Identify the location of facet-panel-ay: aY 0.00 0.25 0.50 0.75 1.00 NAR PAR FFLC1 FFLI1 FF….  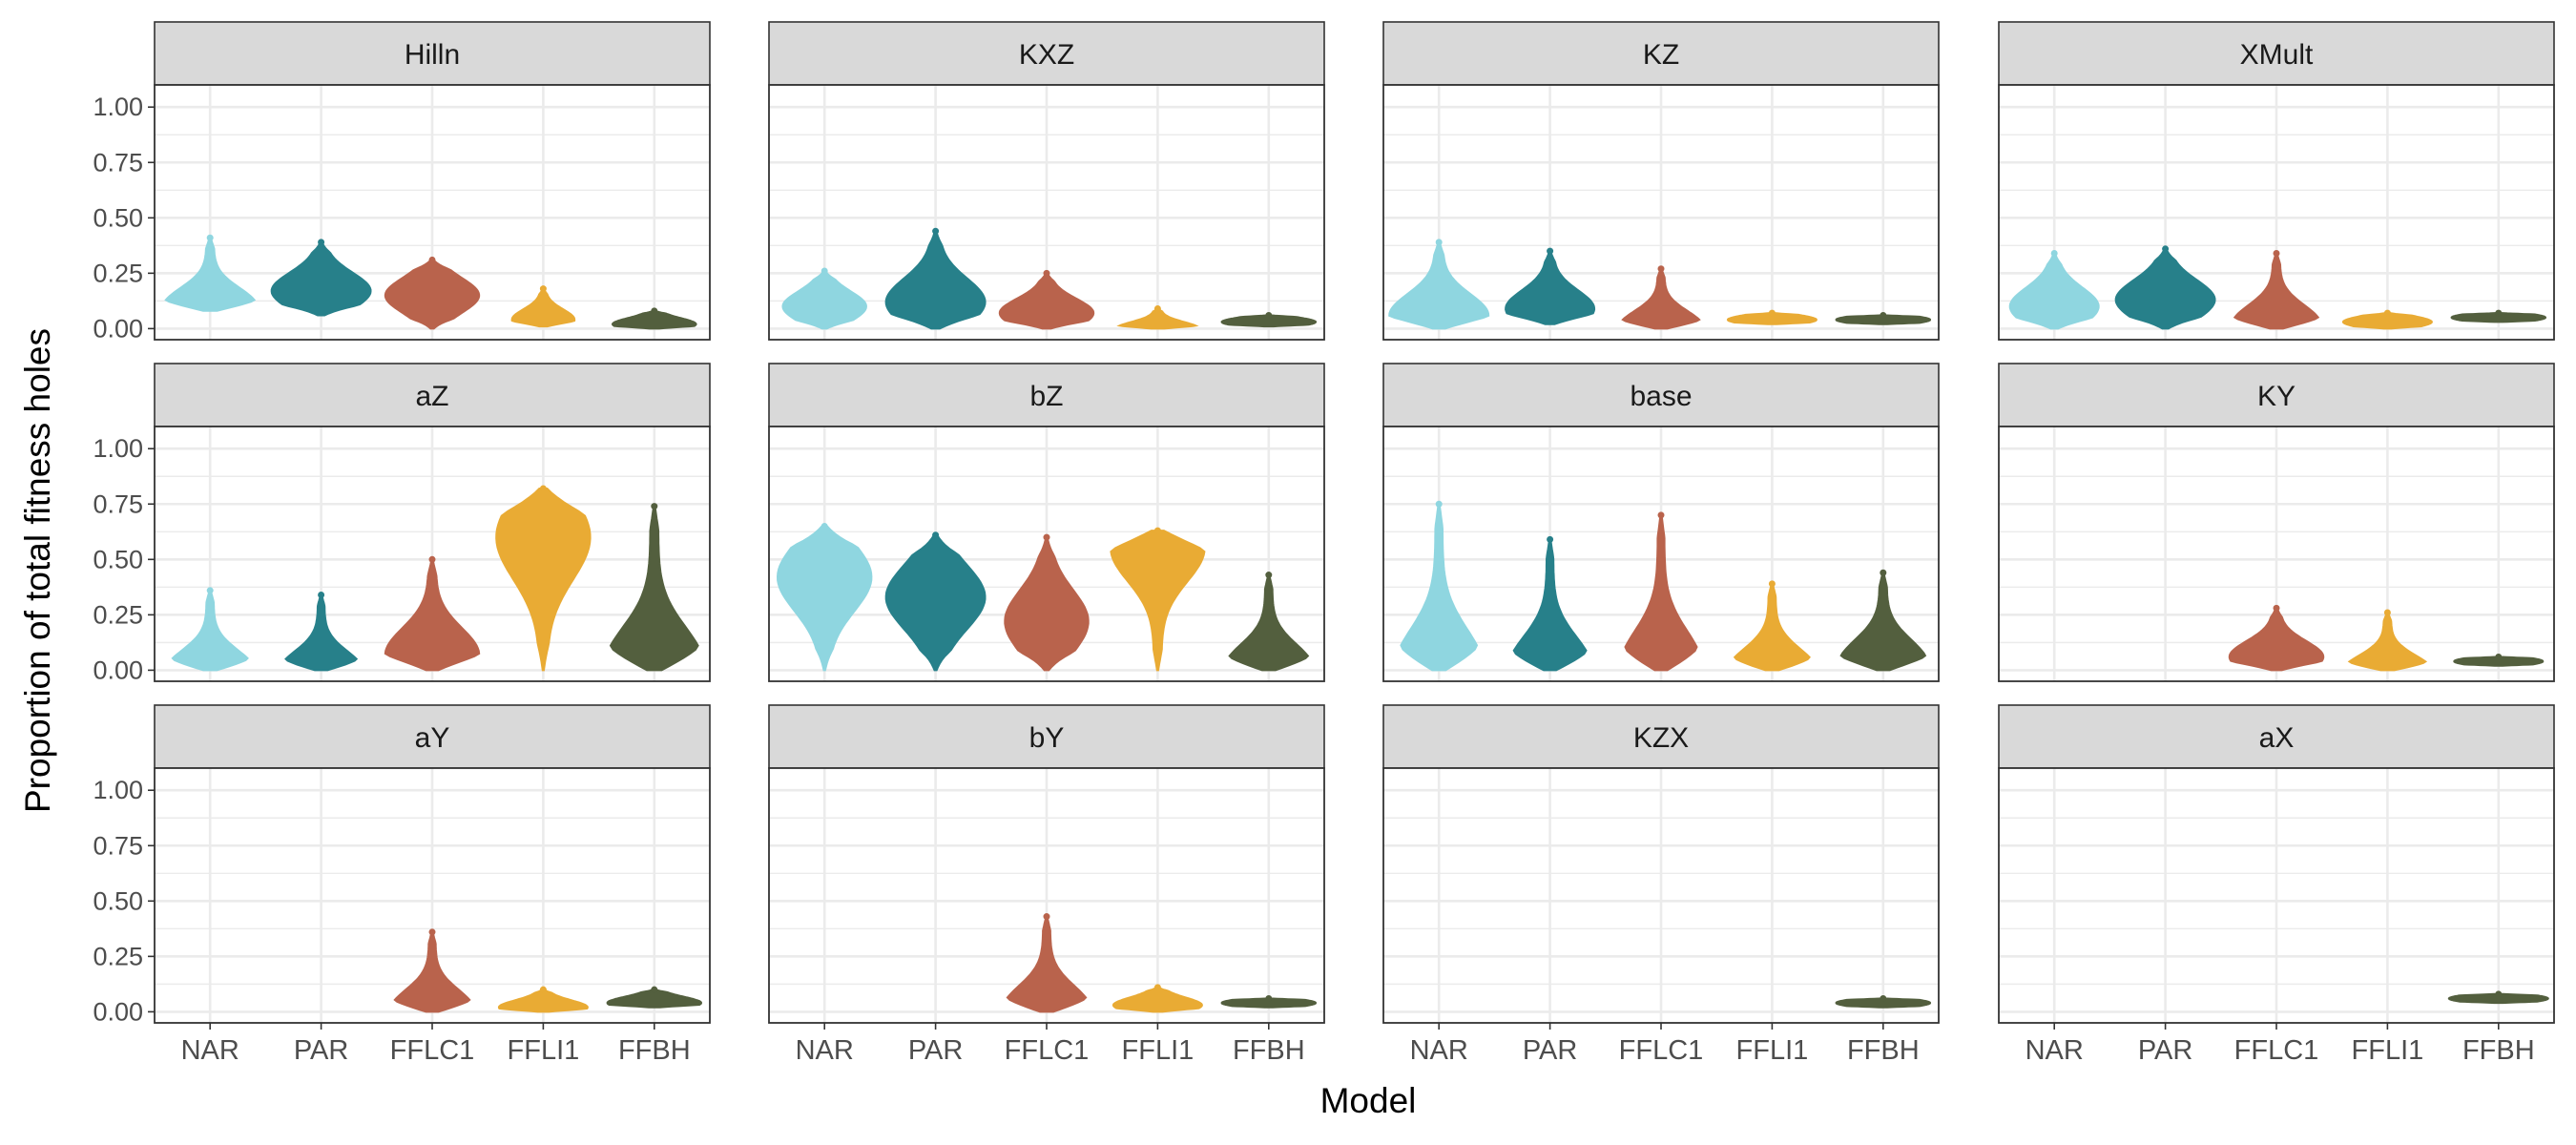
(402, 885).